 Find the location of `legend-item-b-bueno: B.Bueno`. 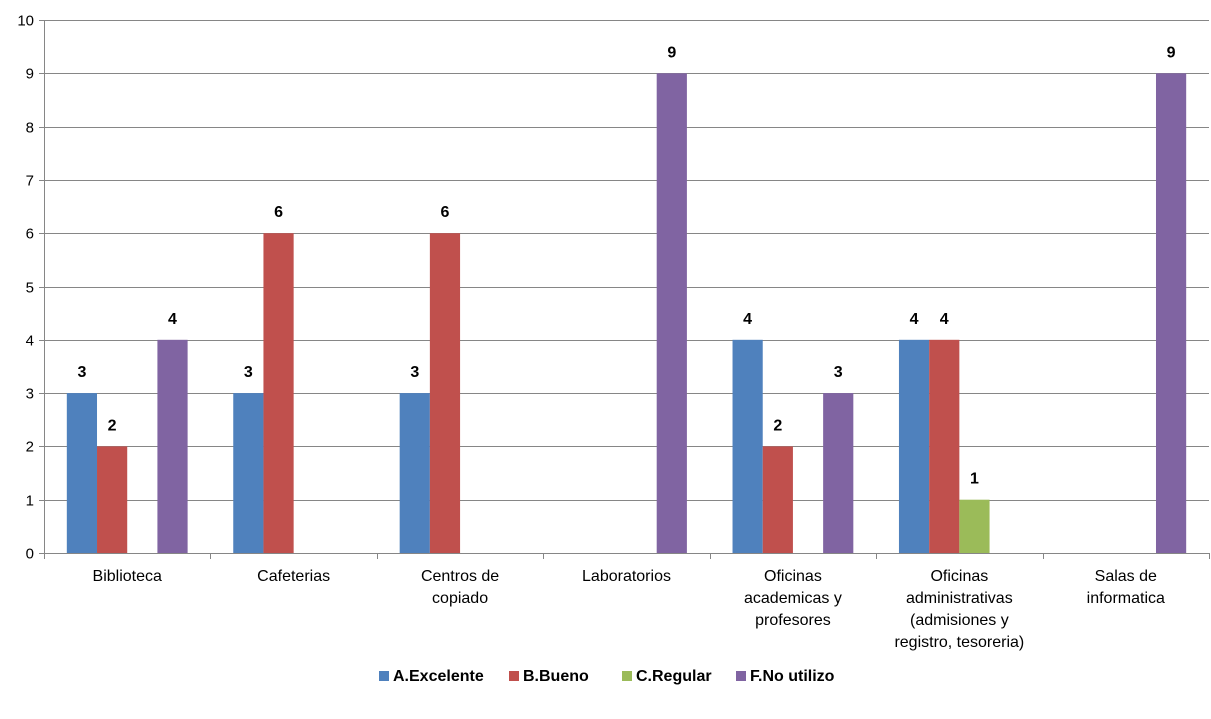

legend-item-b-bueno: B.Bueno is located at coordinates (549, 676).